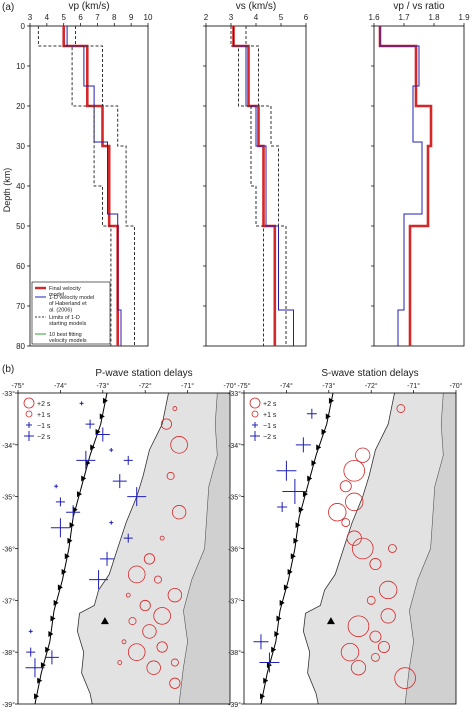  What do you see at coordinates (234, 498) in the screenshot?
I see `lat-tick-label: -35°` at bounding box center [234, 498].